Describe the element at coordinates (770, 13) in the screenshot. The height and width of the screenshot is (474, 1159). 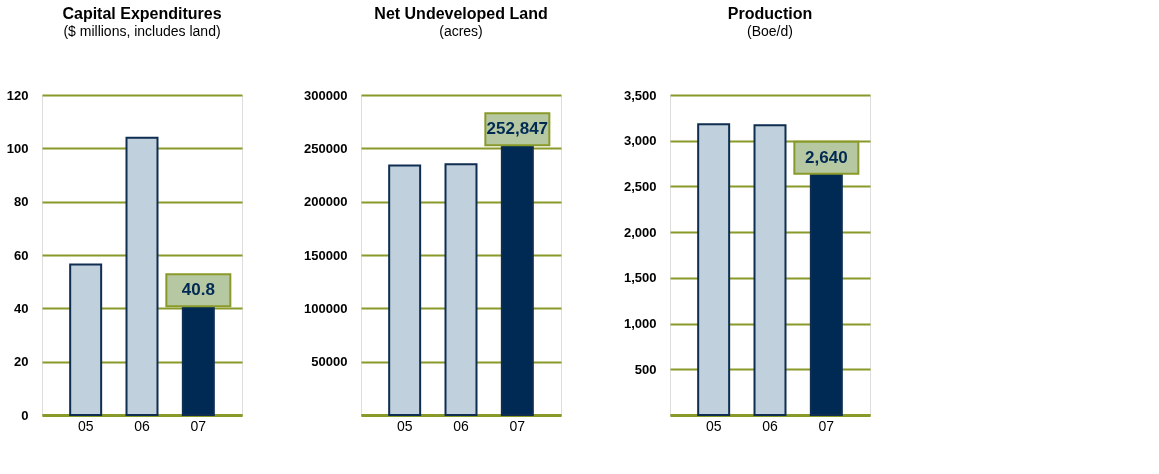
I see `chart-title: Production` at that location.